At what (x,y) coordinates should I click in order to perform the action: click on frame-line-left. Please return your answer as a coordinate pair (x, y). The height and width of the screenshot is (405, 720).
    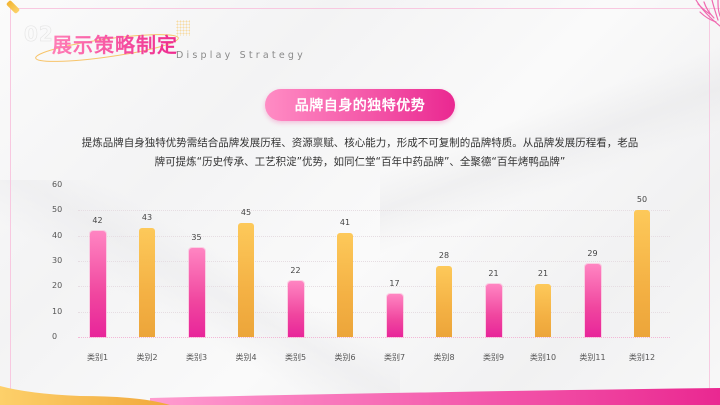
    Looking at the image, I should click on (10, 205).